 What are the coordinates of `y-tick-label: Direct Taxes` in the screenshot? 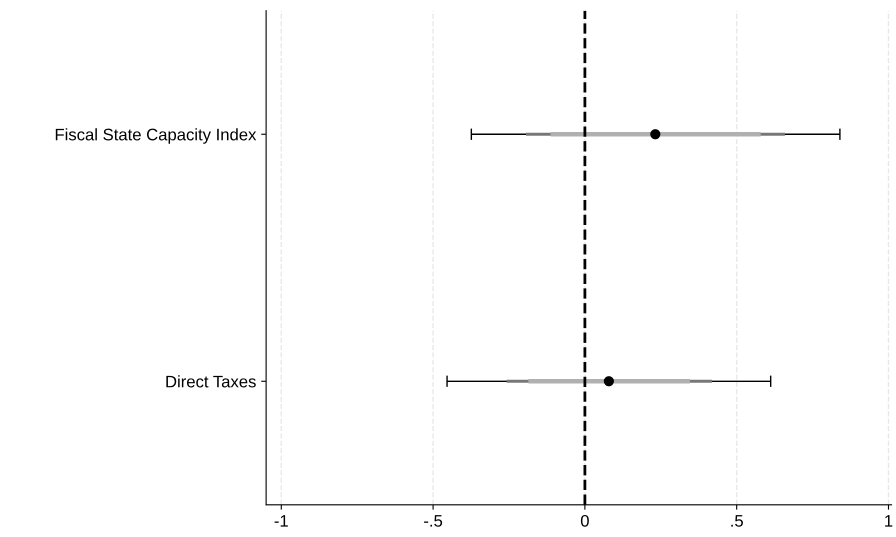 It's located at (211, 381).